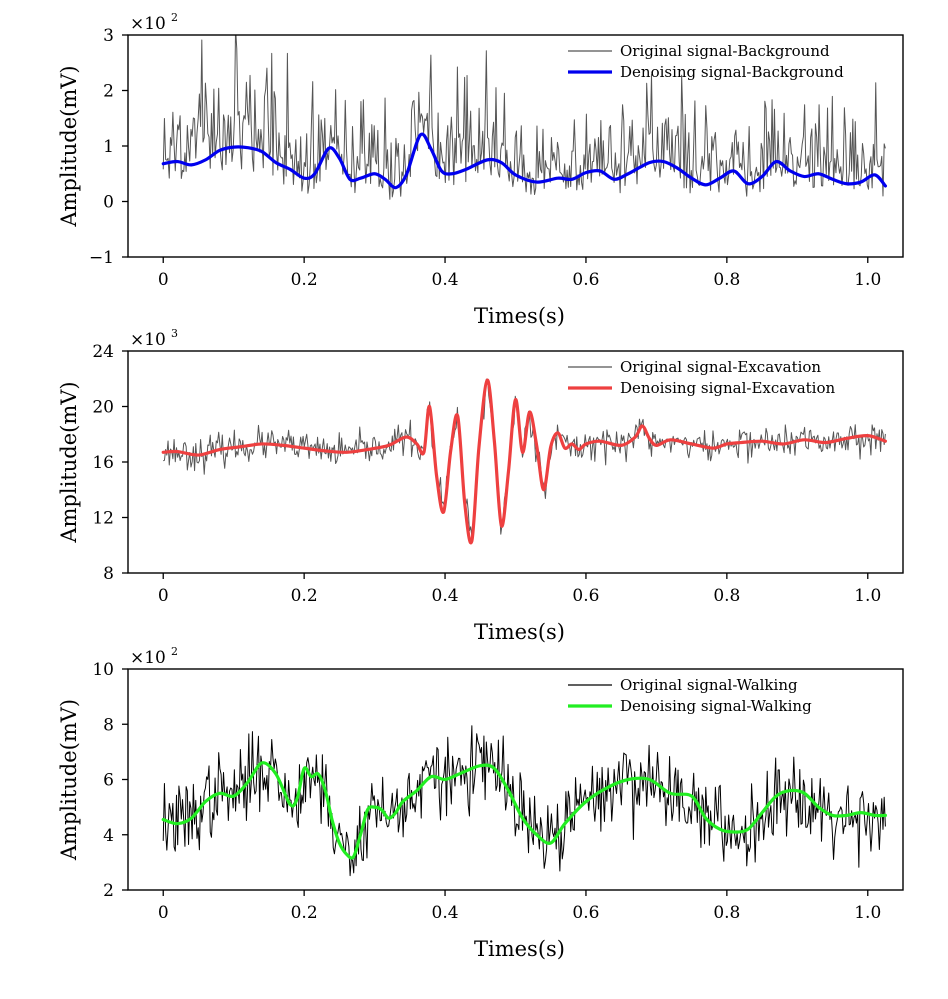  I want to click on y-tick-label: 10, so click(103, 670).